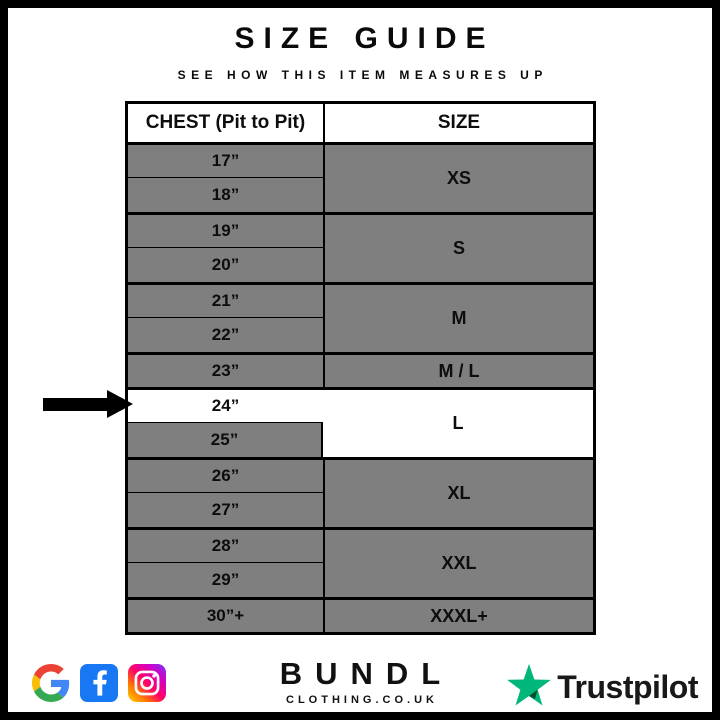  I want to click on chest-cell: 21”, so click(225, 299).